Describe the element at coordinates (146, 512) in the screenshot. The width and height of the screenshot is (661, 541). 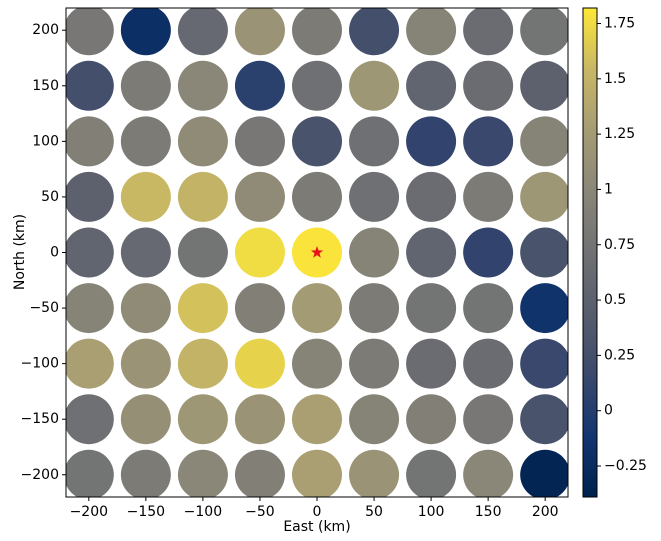
I see `x-tick-label: −150` at that location.